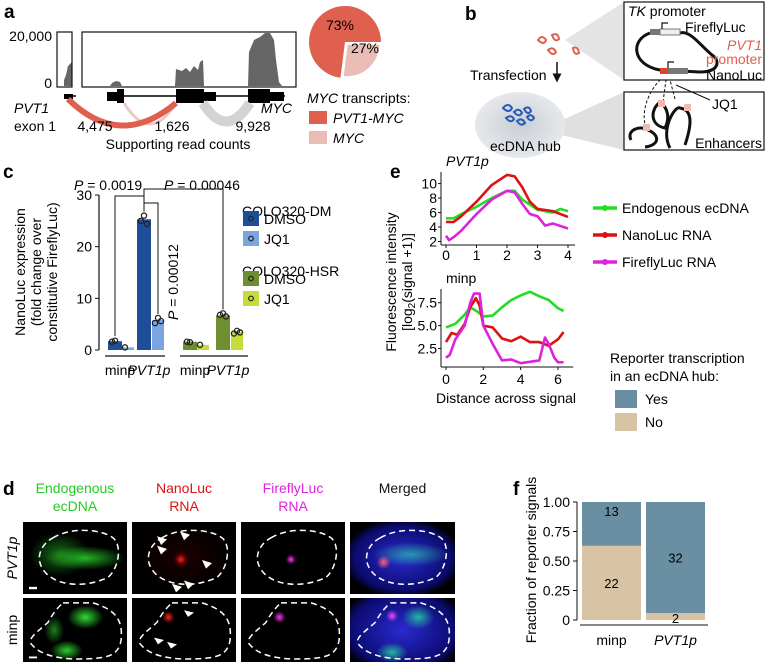 This screenshot has width=765, height=662. I want to click on legend-label-JQ1: JQ1, so click(277, 239).